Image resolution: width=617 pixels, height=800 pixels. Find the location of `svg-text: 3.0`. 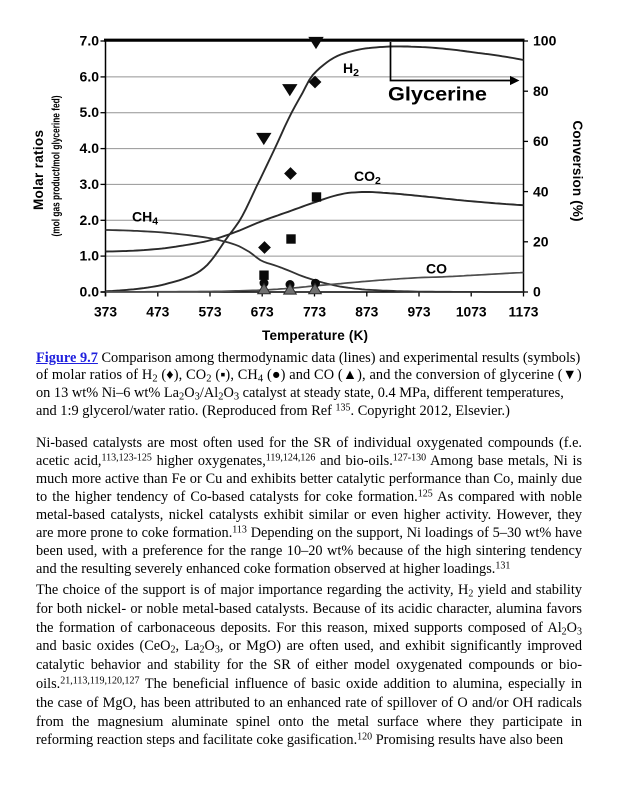

svg-text: 3.0 is located at coordinates (90, 184).